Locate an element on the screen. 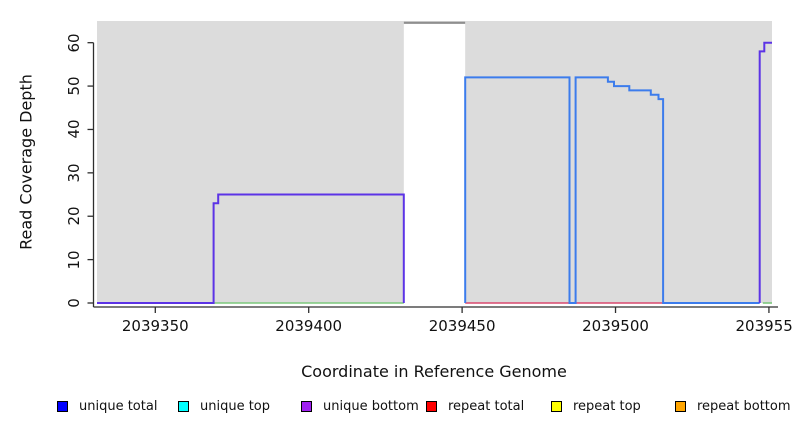  y-tick-label: 40 is located at coordinates (74, 129).